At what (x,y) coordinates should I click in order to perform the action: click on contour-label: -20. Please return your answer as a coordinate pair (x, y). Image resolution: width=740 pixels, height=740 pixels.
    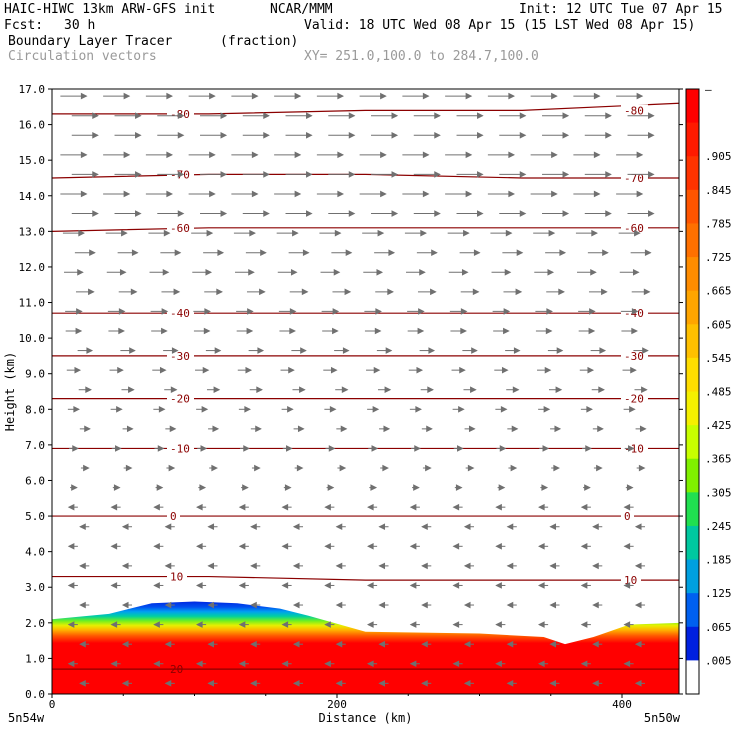
    Looking at the image, I should click on (180, 399).